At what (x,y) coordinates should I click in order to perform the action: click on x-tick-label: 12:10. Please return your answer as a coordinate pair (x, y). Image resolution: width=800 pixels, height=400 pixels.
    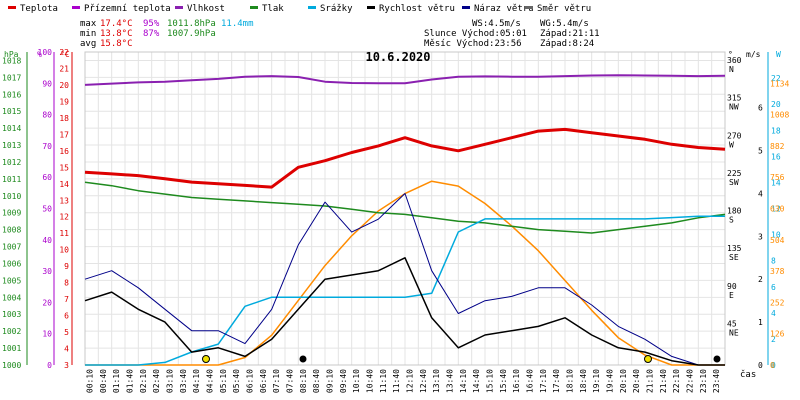
    Looking at the image, I should click on (409, 381).